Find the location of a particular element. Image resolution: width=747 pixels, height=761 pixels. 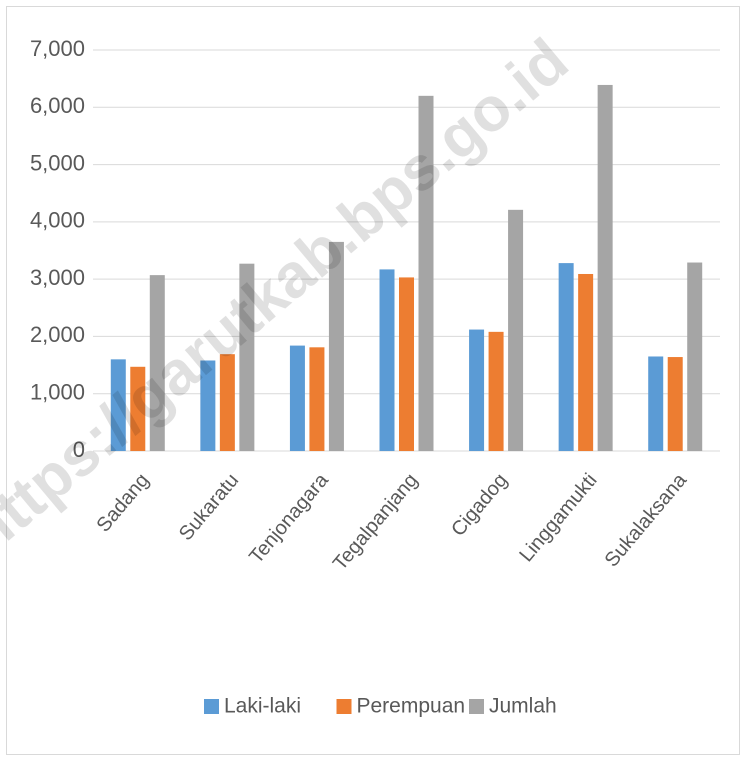

y-tick-label: 2,000 is located at coordinates (57, 334).